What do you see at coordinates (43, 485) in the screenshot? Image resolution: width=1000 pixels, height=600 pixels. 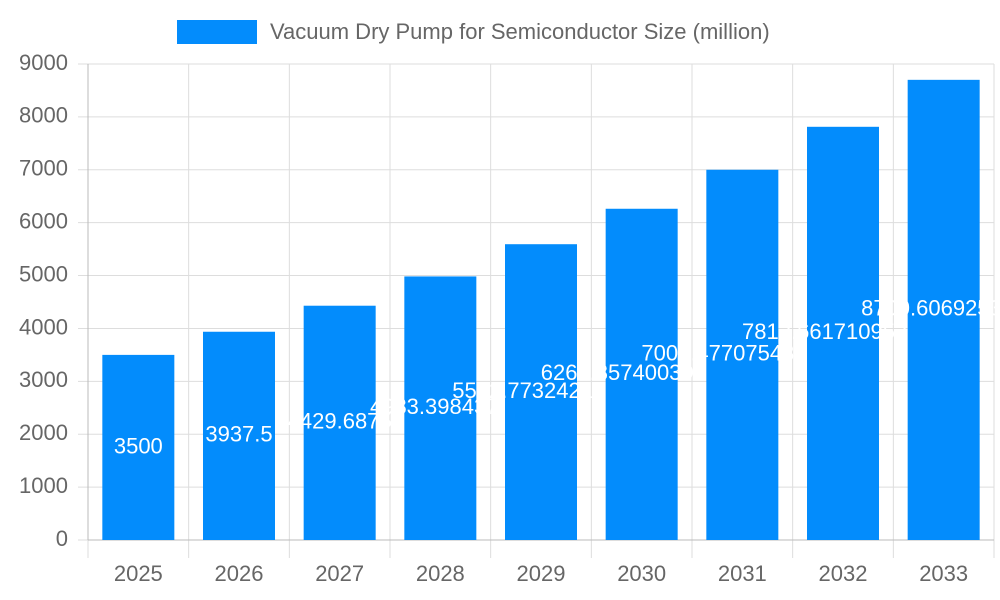 I see `y-tick-label: 1000` at bounding box center [43, 485].